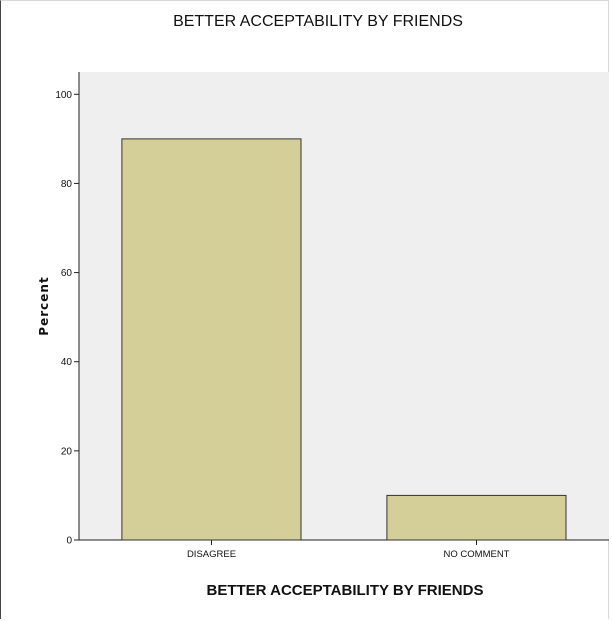 This screenshot has width=612, height=621. What do you see at coordinates (67, 451) in the screenshot?
I see `y-tick-label: 20` at bounding box center [67, 451].